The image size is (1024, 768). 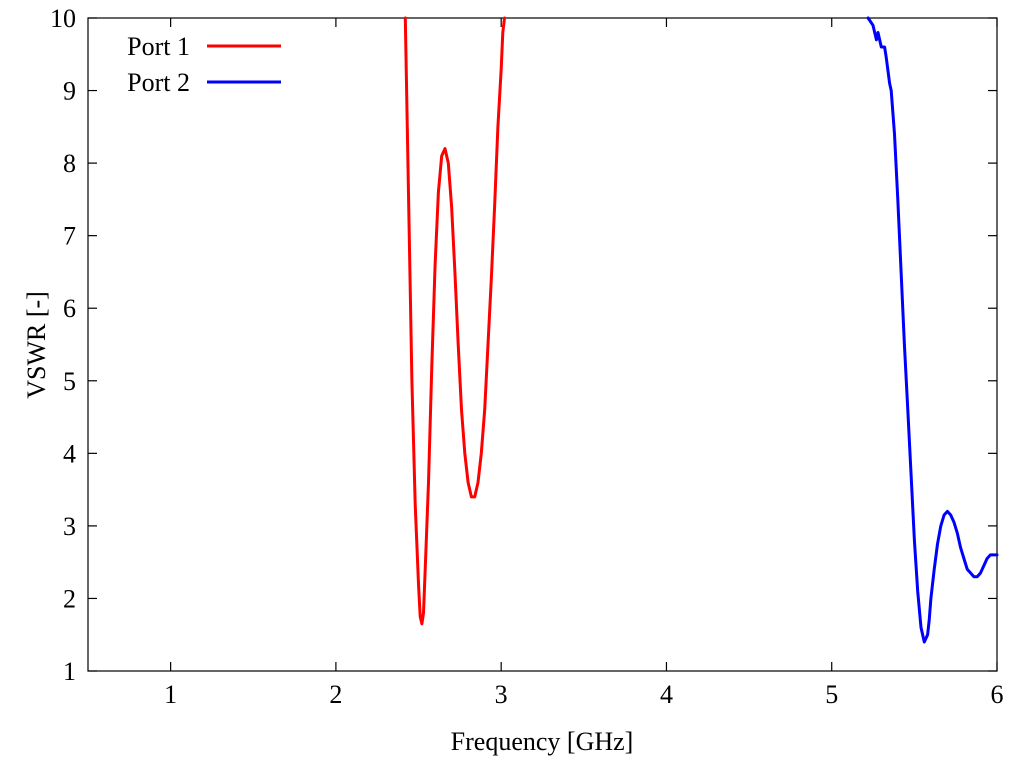 What do you see at coordinates (666, 694) in the screenshot?
I see `x-tick-label: 4` at bounding box center [666, 694].